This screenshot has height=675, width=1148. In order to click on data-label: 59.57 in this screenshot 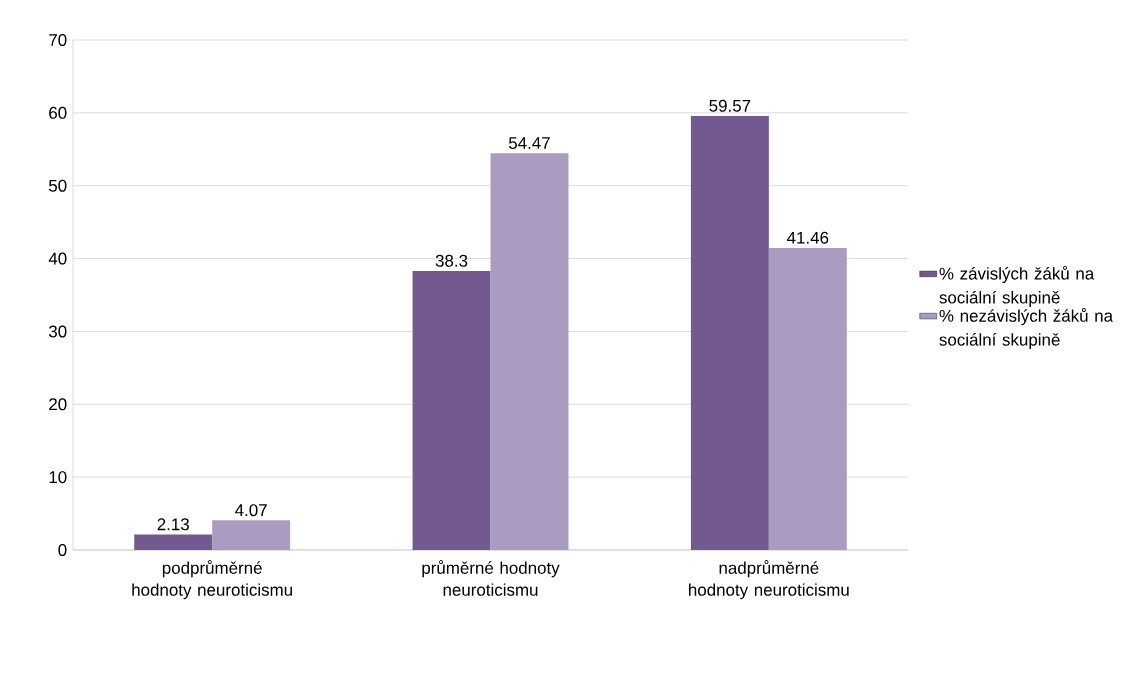, I will do `click(730, 105)`.